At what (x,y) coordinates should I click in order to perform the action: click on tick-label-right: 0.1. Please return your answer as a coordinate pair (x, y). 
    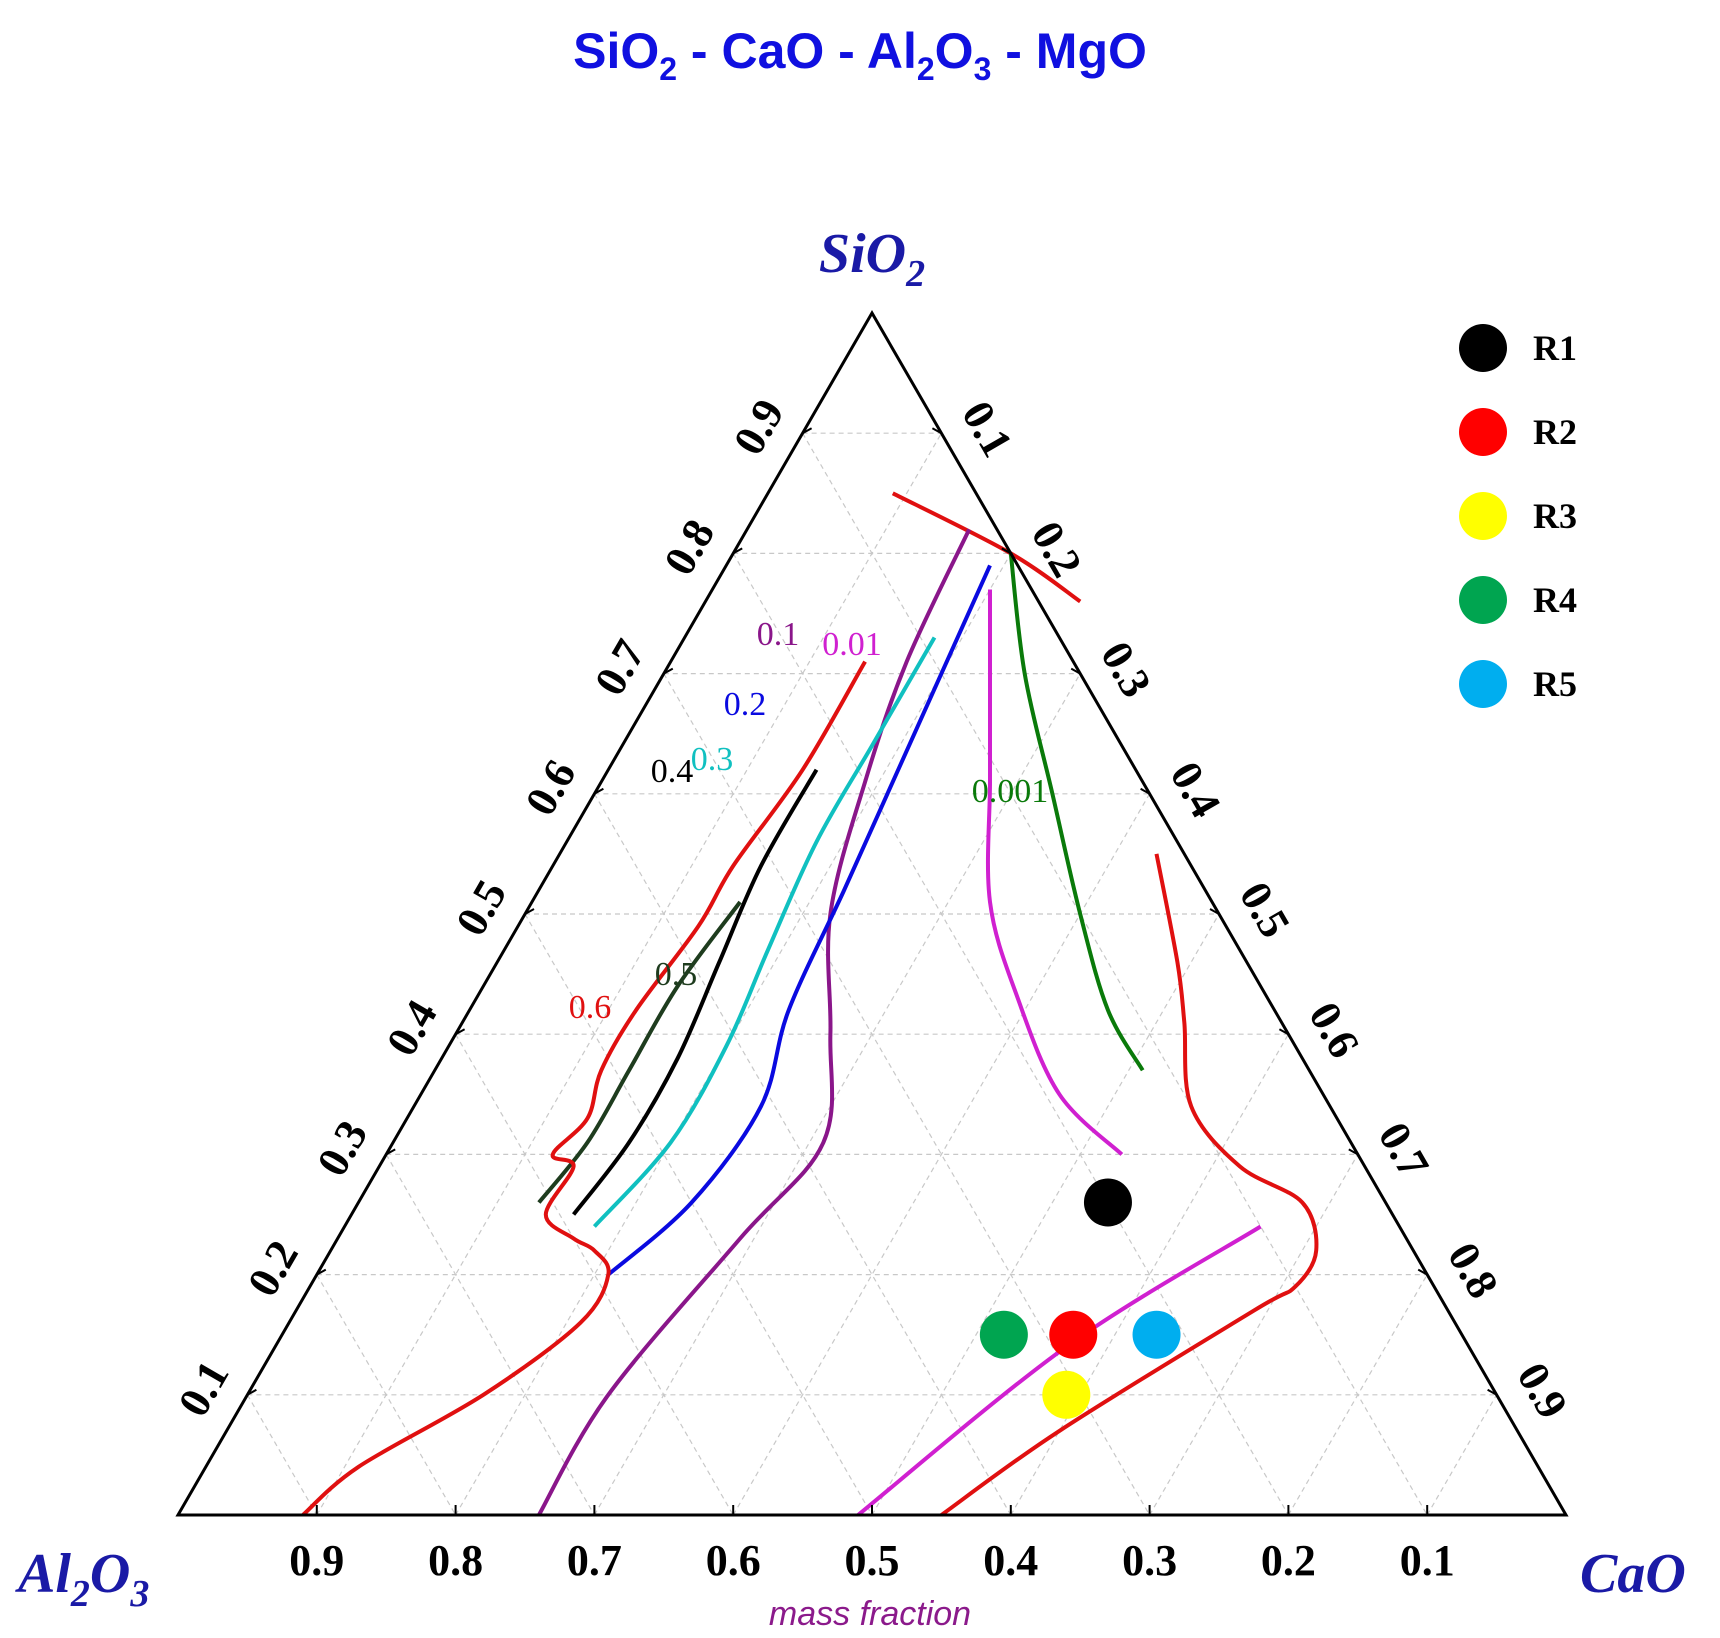
    Looking at the image, I should click on (987, 429).